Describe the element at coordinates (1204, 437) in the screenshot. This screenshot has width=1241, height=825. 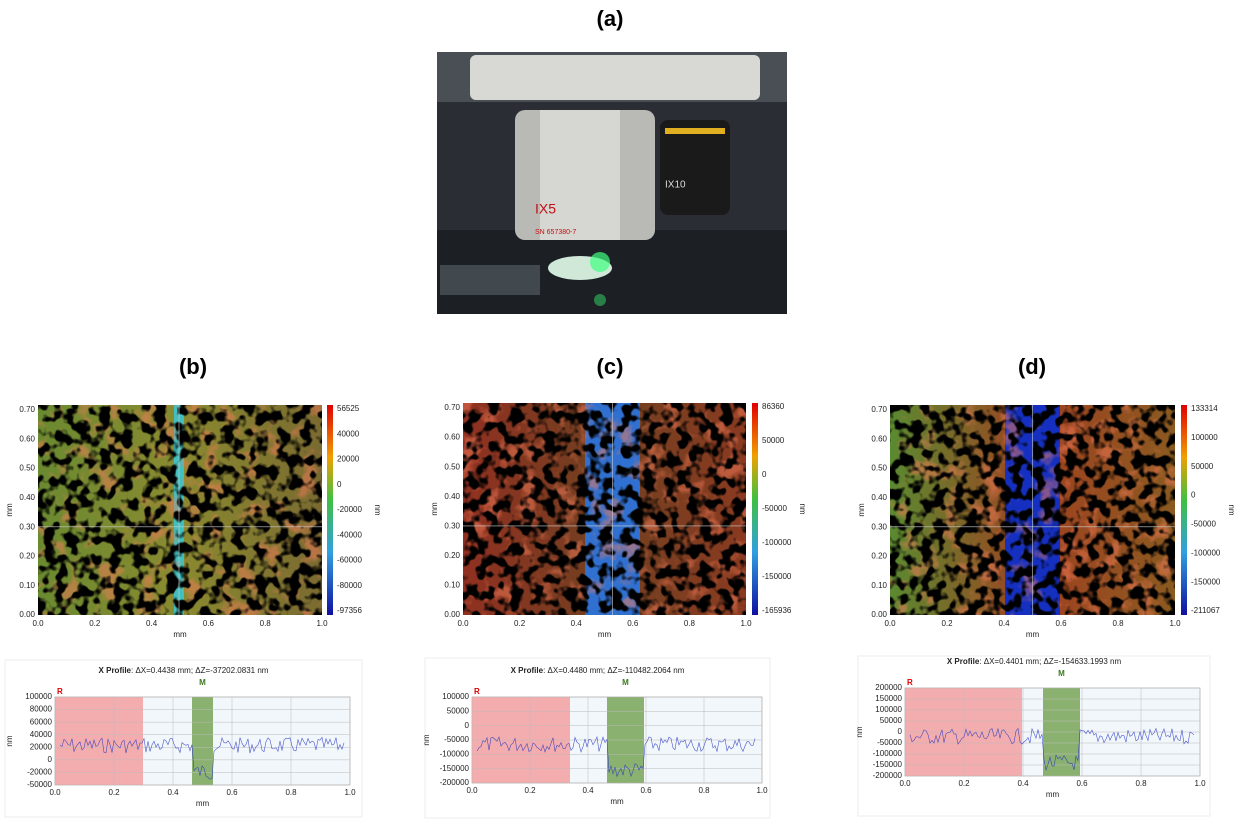
I see `colorbar-tick-label: 100000` at that location.